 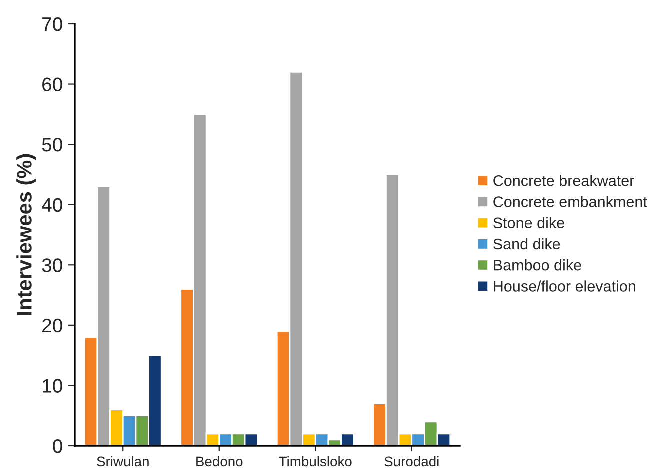 I want to click on legend-label: Concrete embankment, so click(x=571, y=202).